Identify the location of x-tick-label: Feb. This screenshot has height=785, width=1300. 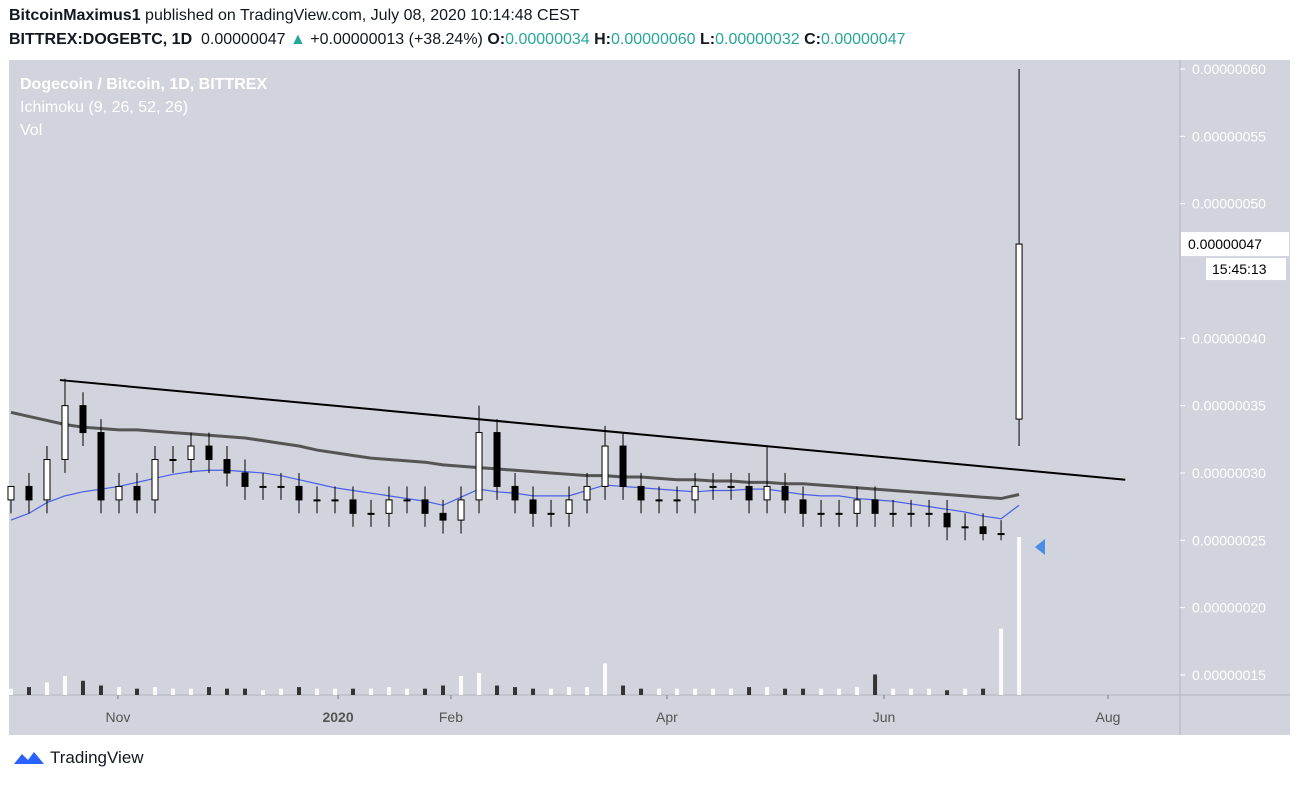
(451, 717).